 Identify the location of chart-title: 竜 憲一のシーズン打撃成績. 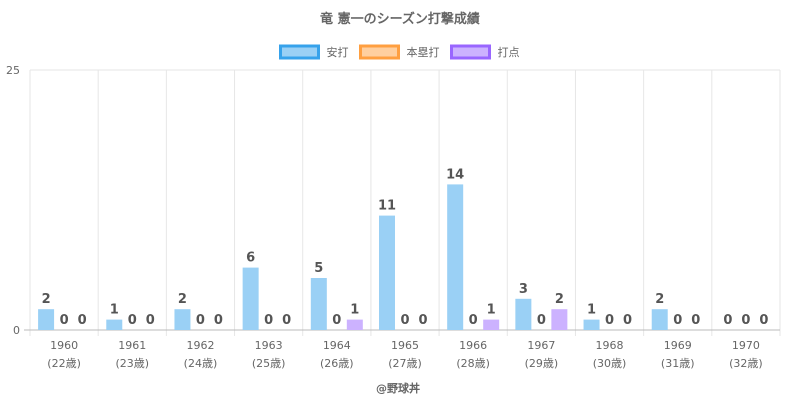
(400, 19).